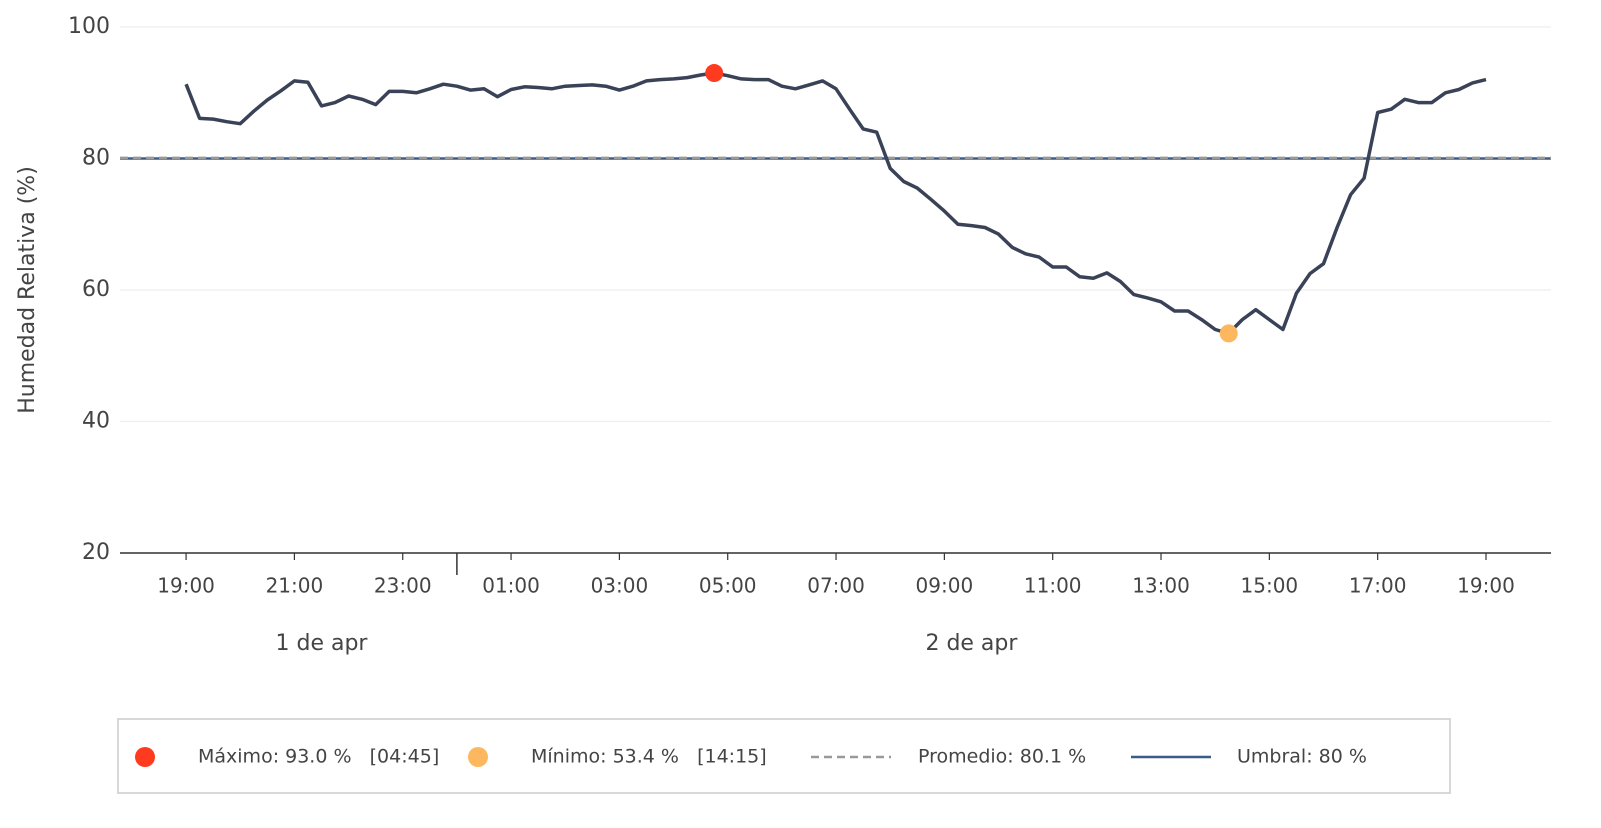 This screenshot has height=828, width=1601. I want to click on x-tick-label: 05:00, so click(728, 586).